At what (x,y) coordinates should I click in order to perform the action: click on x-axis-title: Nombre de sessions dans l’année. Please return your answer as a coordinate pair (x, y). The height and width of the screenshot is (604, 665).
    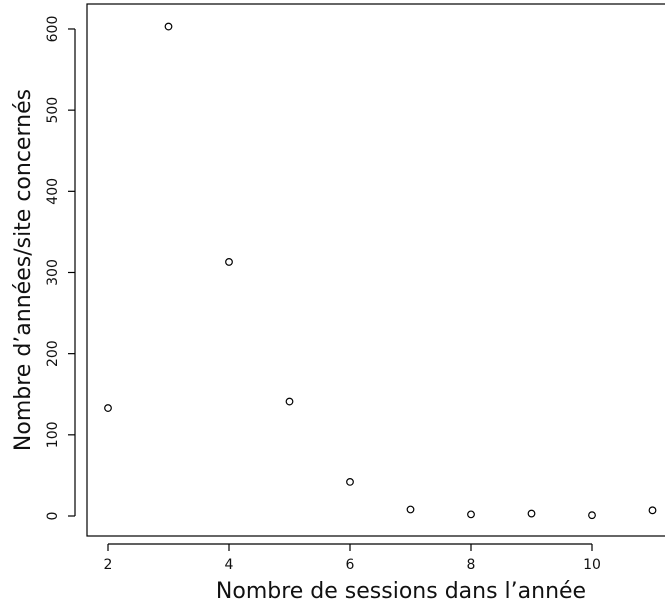
    Looking at the image, I should click on (401, 591).